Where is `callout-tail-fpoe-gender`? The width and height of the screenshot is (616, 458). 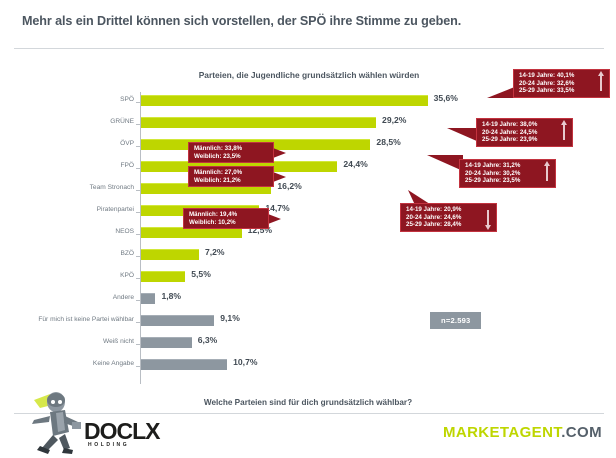
callout-tail-fpoe-gender is located at coordinates (279, 177).